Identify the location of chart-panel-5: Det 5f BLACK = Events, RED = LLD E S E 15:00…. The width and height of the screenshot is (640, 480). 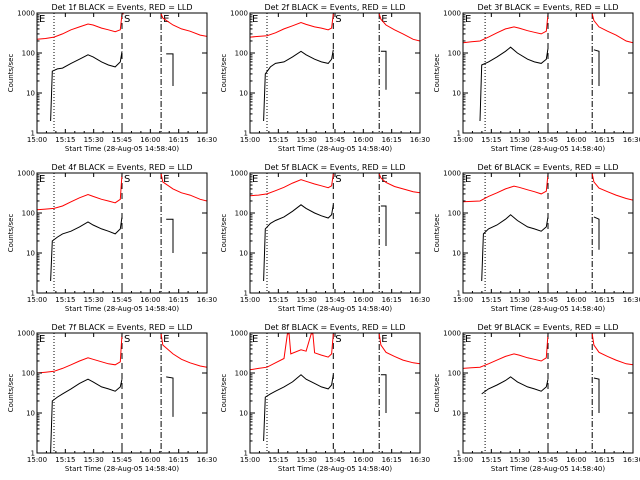
(325, 238).